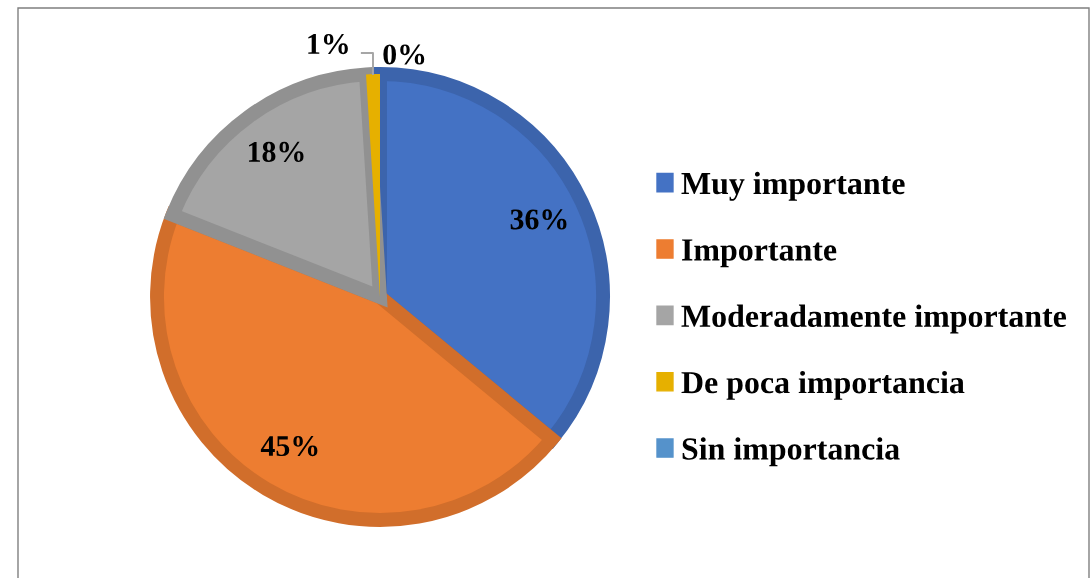  I want to click on legend-label: Muy importante, so click(793, 186).